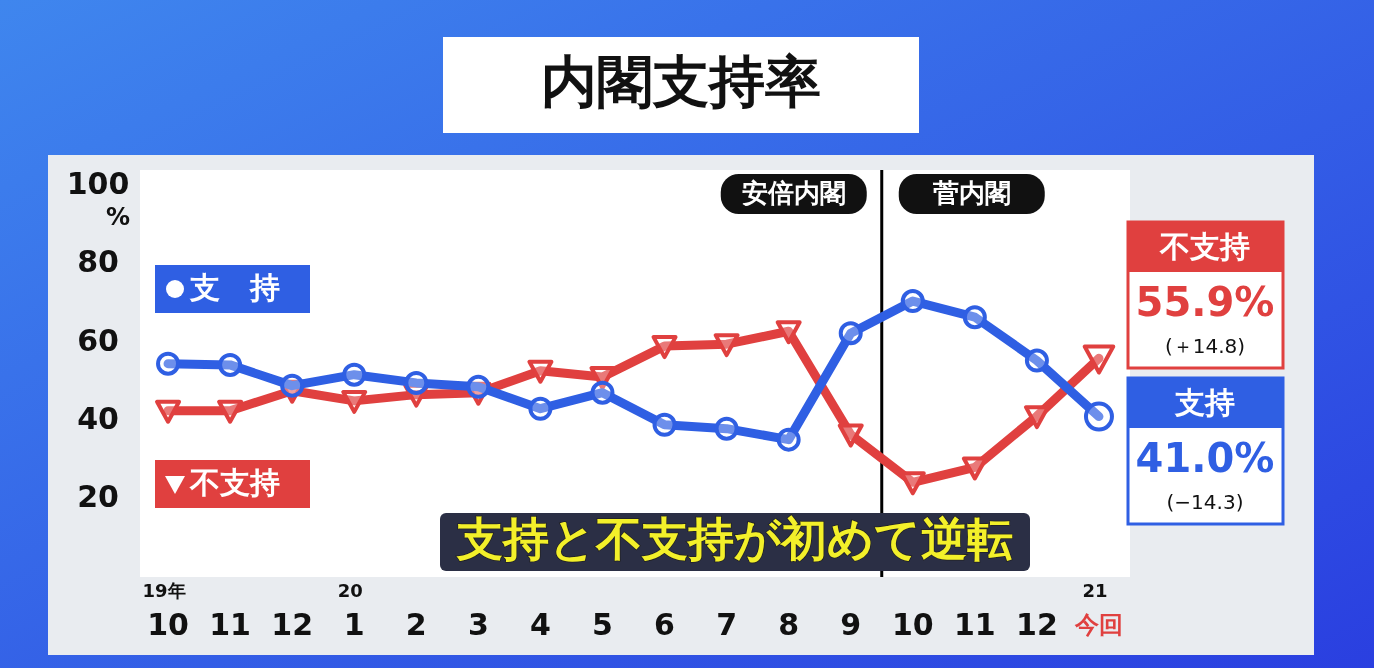 The image size is (1374, 668). I want to click on y-tick-label: 60, so click(98, 340).